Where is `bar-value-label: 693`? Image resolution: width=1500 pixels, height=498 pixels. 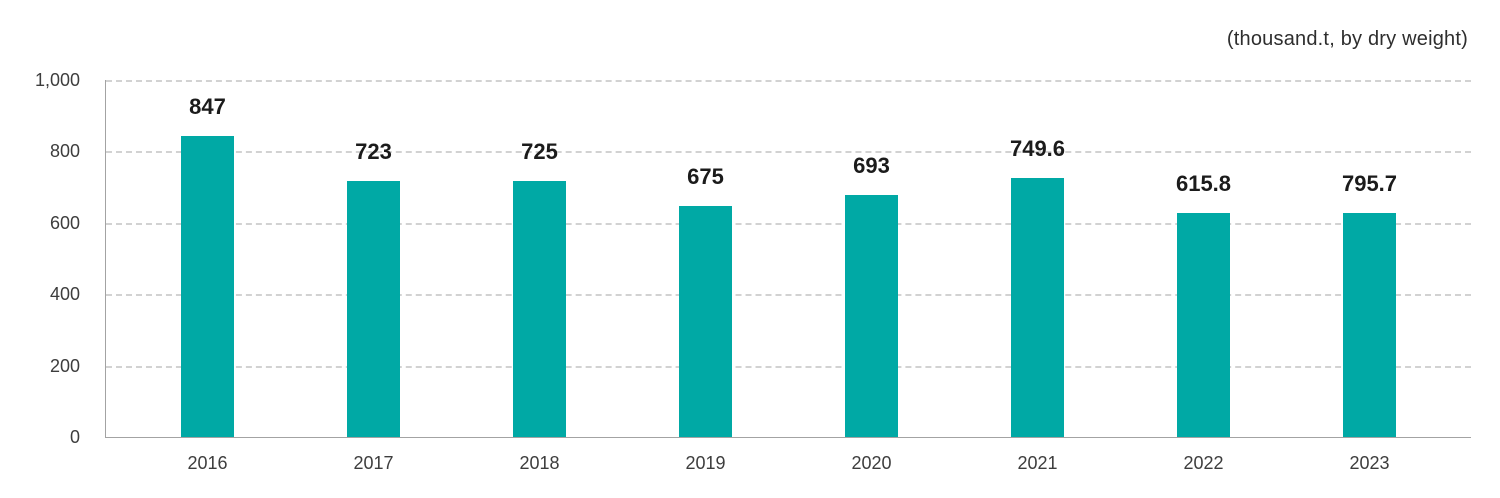 bar-value-label: 693 is located at coordinates (871, 165).